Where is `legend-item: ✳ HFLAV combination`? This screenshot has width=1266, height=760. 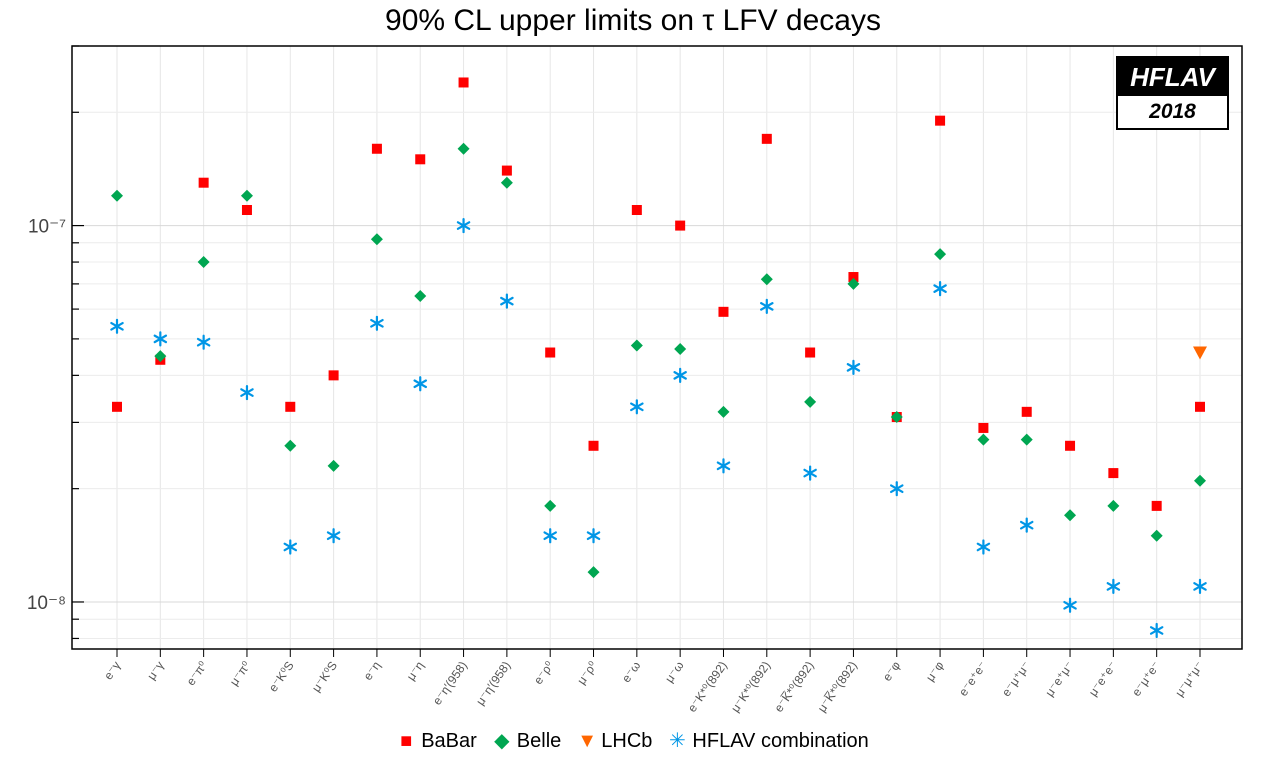 legend-item: ✳ HFLAV combination is located at coordinates (768, 740).